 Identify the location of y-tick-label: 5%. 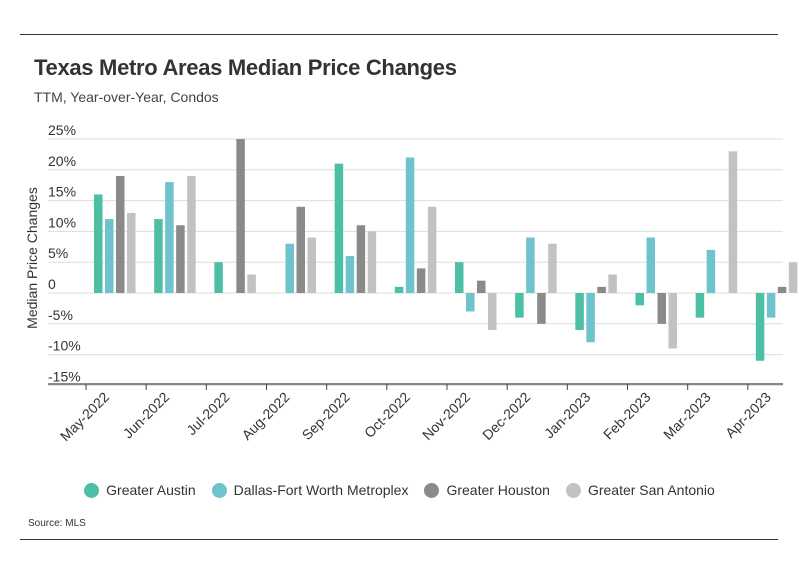
(58, 253).